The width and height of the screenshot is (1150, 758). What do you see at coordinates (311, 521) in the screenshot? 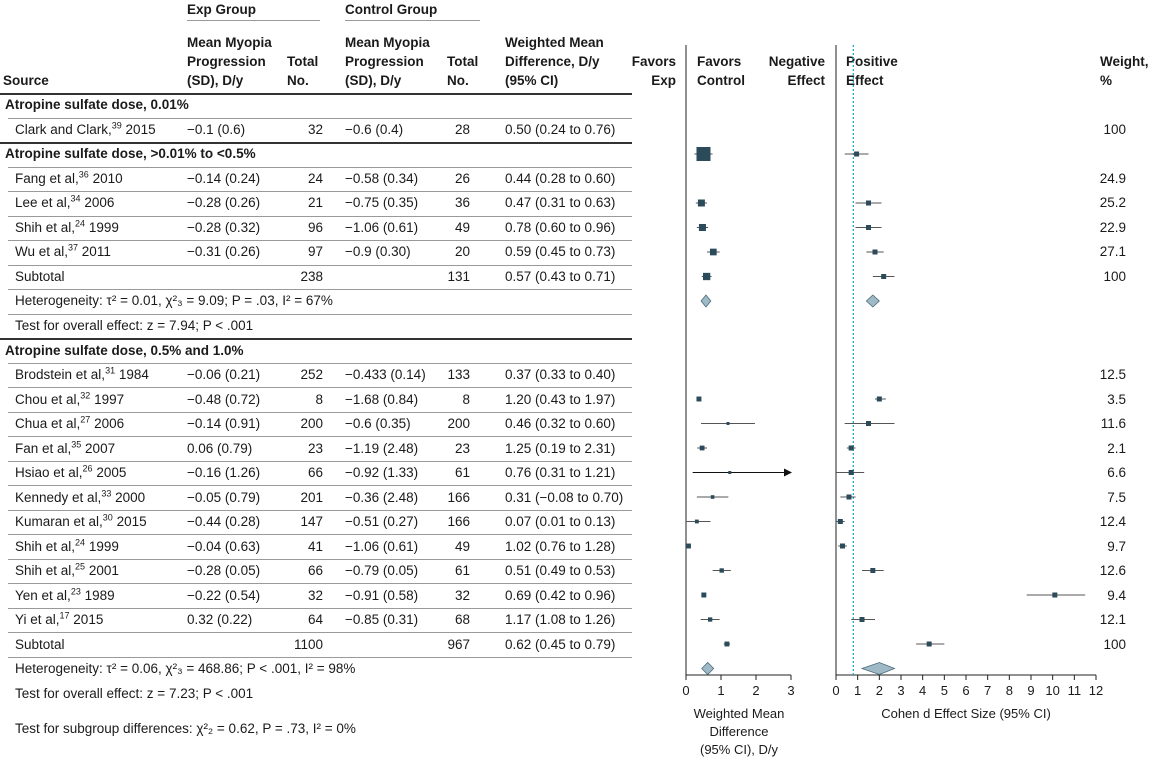
I see `exp-total: 147` at bounding box center [311, 521].